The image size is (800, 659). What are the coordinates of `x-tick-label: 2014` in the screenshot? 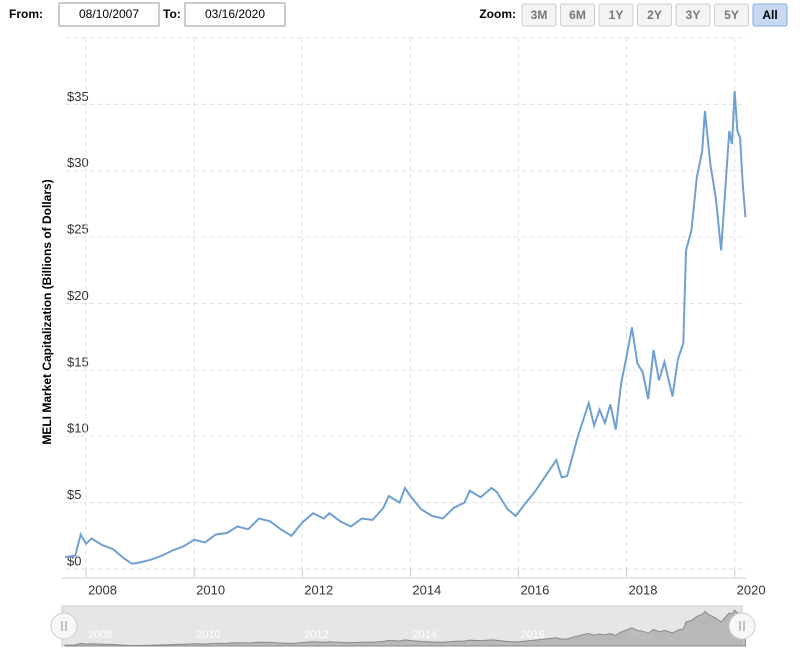 It's located at (426, 589).